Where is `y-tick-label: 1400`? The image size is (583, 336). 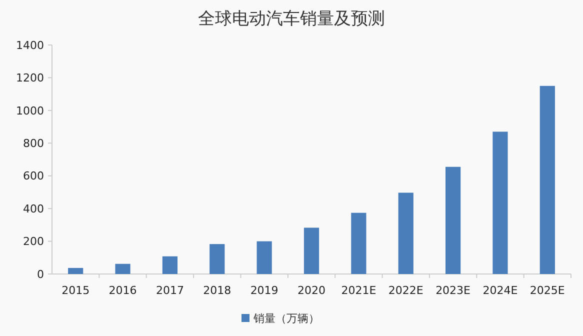
y-tick-label: 1400 is located at coordinates (30, 45).